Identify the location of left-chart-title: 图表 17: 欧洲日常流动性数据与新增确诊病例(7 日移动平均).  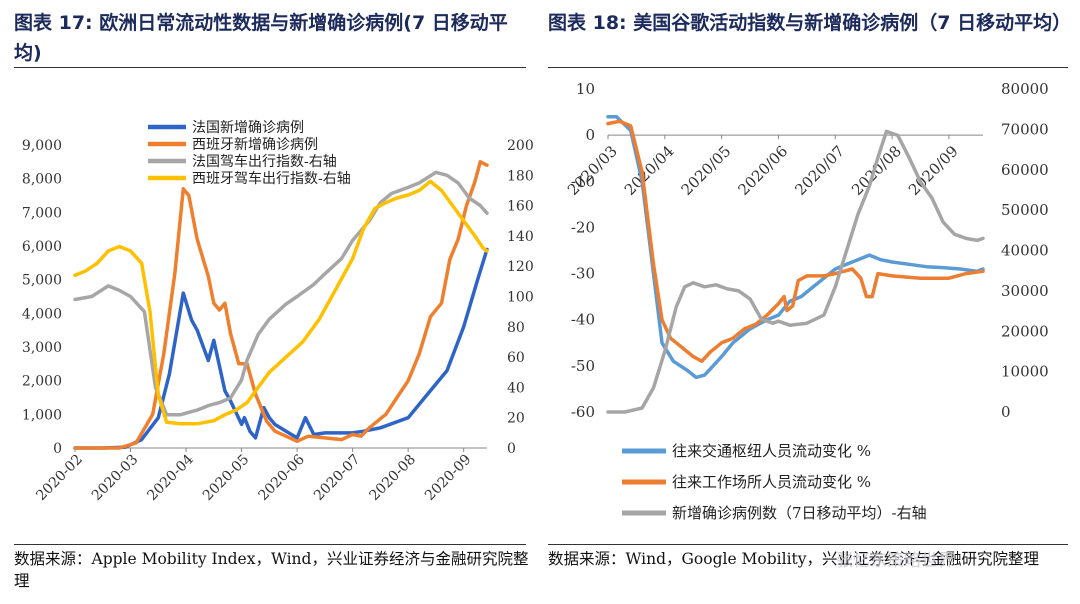
(261, 38).